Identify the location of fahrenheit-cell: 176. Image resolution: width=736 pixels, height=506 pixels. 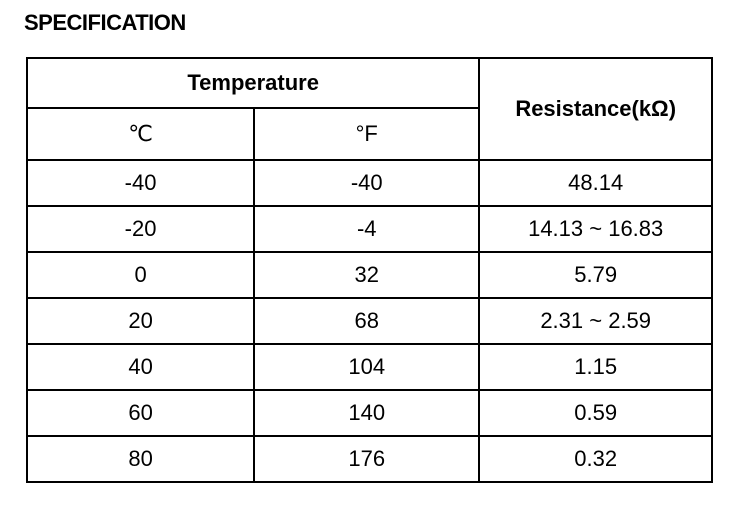
(367, 459).